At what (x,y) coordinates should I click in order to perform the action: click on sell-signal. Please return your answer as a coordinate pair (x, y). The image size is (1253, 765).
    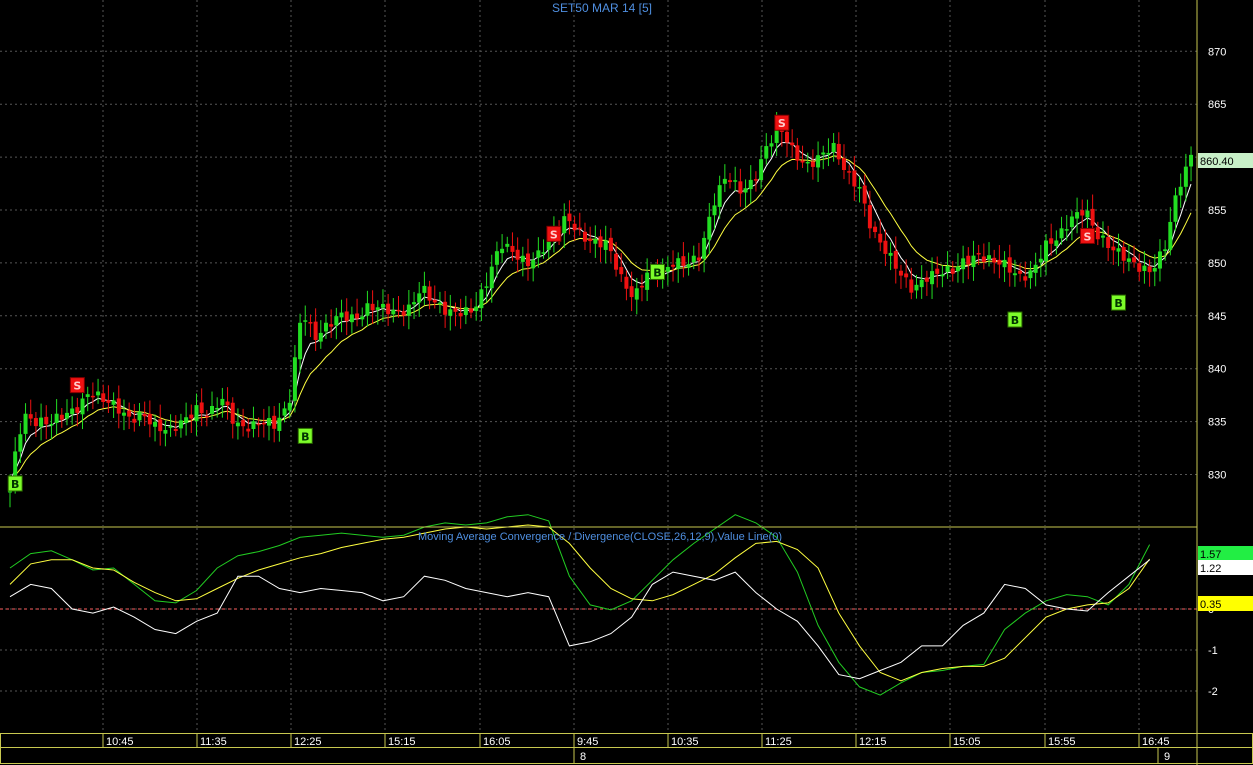
    Looking at the image, I should click on (77, 385).